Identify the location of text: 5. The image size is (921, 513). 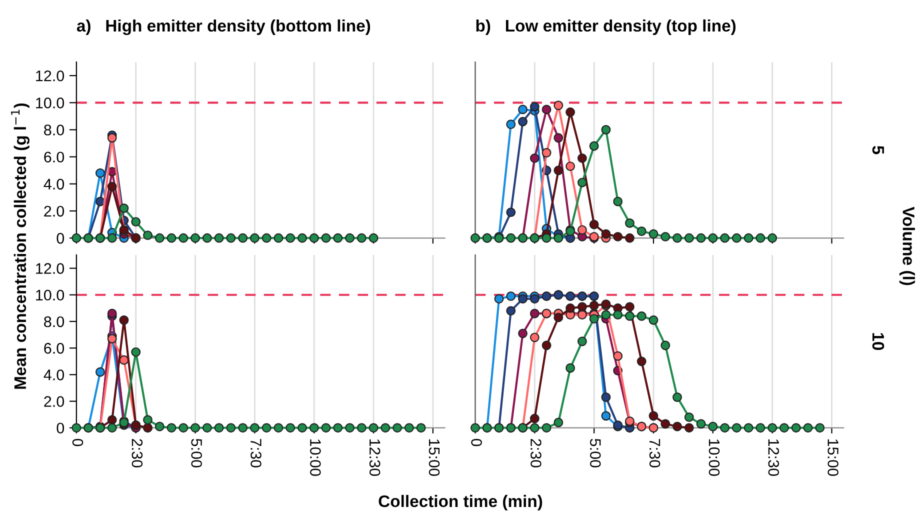
(878, 150).